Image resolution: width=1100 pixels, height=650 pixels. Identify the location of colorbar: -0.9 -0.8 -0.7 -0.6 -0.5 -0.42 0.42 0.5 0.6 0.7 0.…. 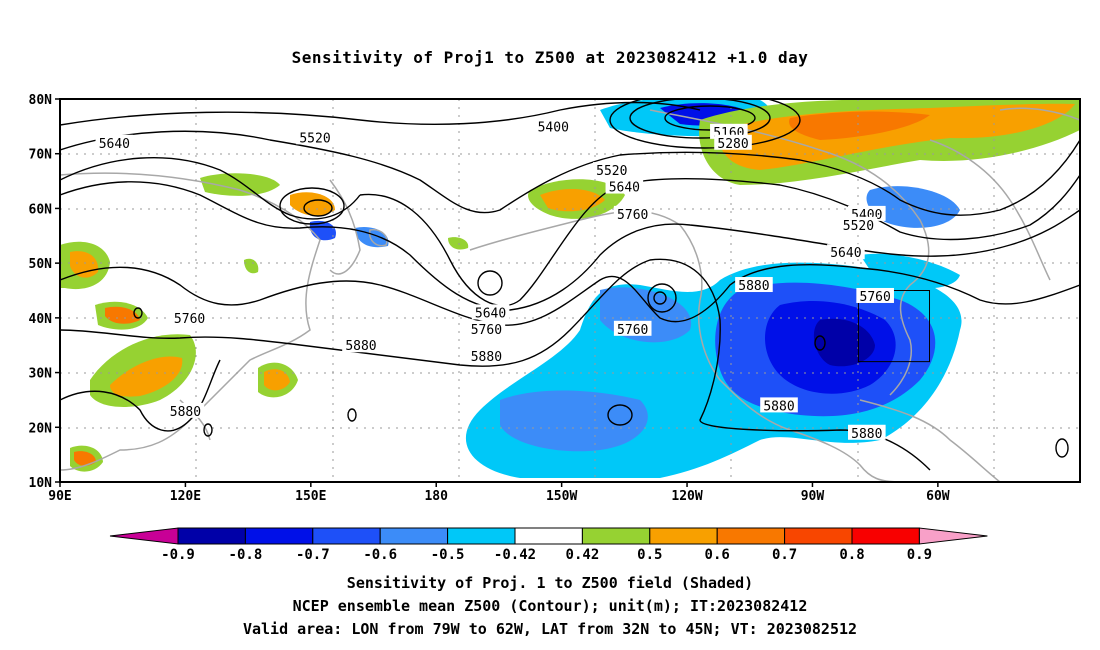
(548, 545).